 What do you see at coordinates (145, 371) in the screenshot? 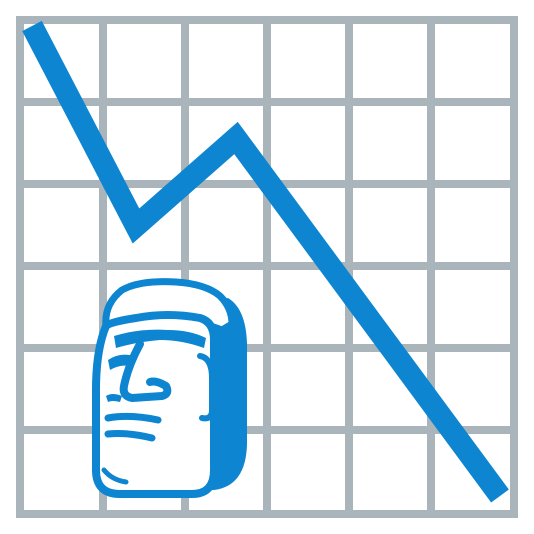
I see `moai-nose` at bounding box center [145, 371].